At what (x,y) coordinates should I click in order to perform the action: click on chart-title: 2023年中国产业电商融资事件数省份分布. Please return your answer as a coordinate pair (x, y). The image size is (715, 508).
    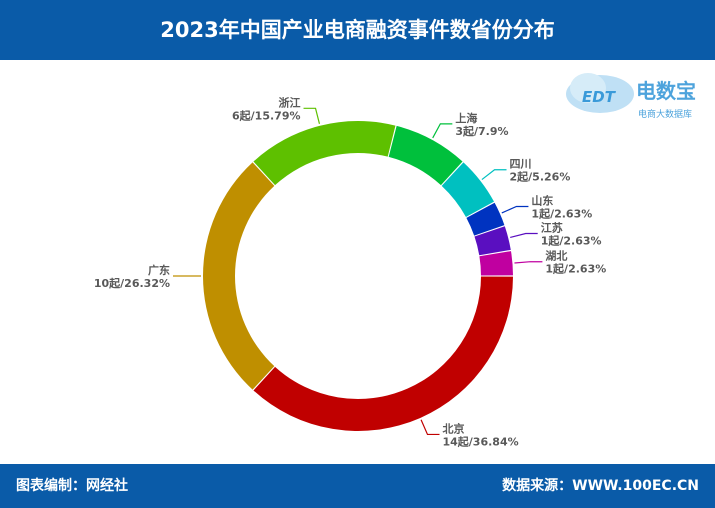
    Looking at the image, I should click on (357, 30).